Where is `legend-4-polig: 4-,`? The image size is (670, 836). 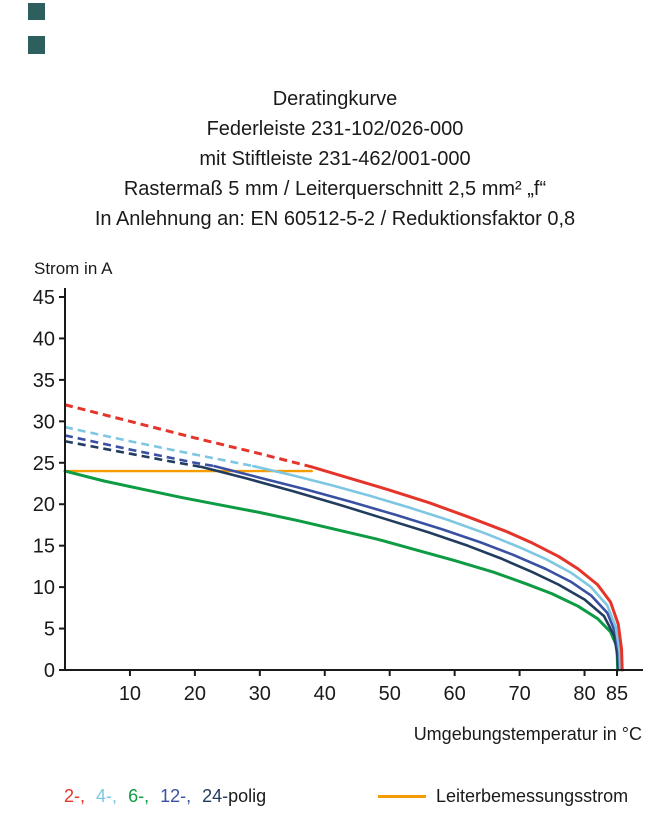
legend-4-polig: 4-, is located at coordinates (107, 796).